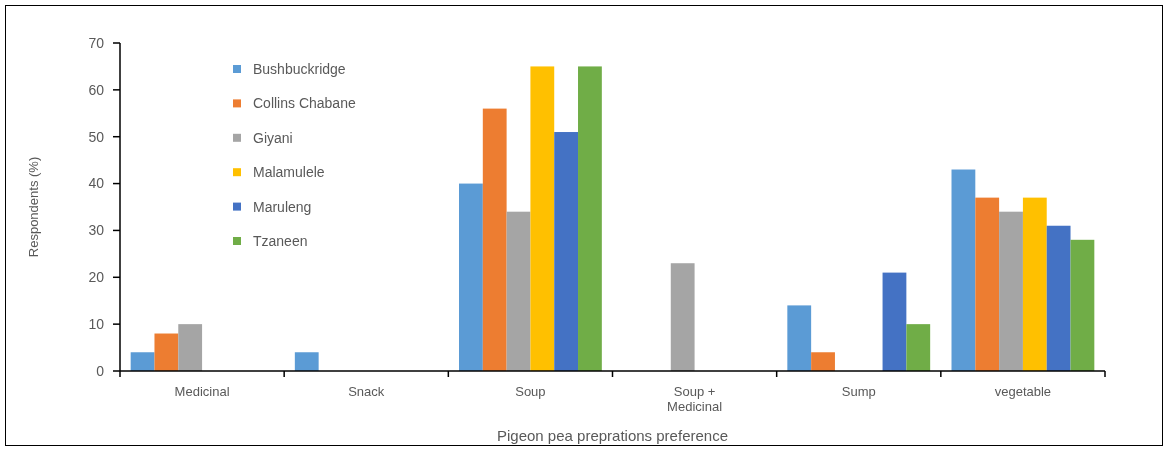 The image size is (1168, 451). Describe the element at coordinates (202, 391) in the screenshot. I see `x-tick-label: Medicinal` at that location.